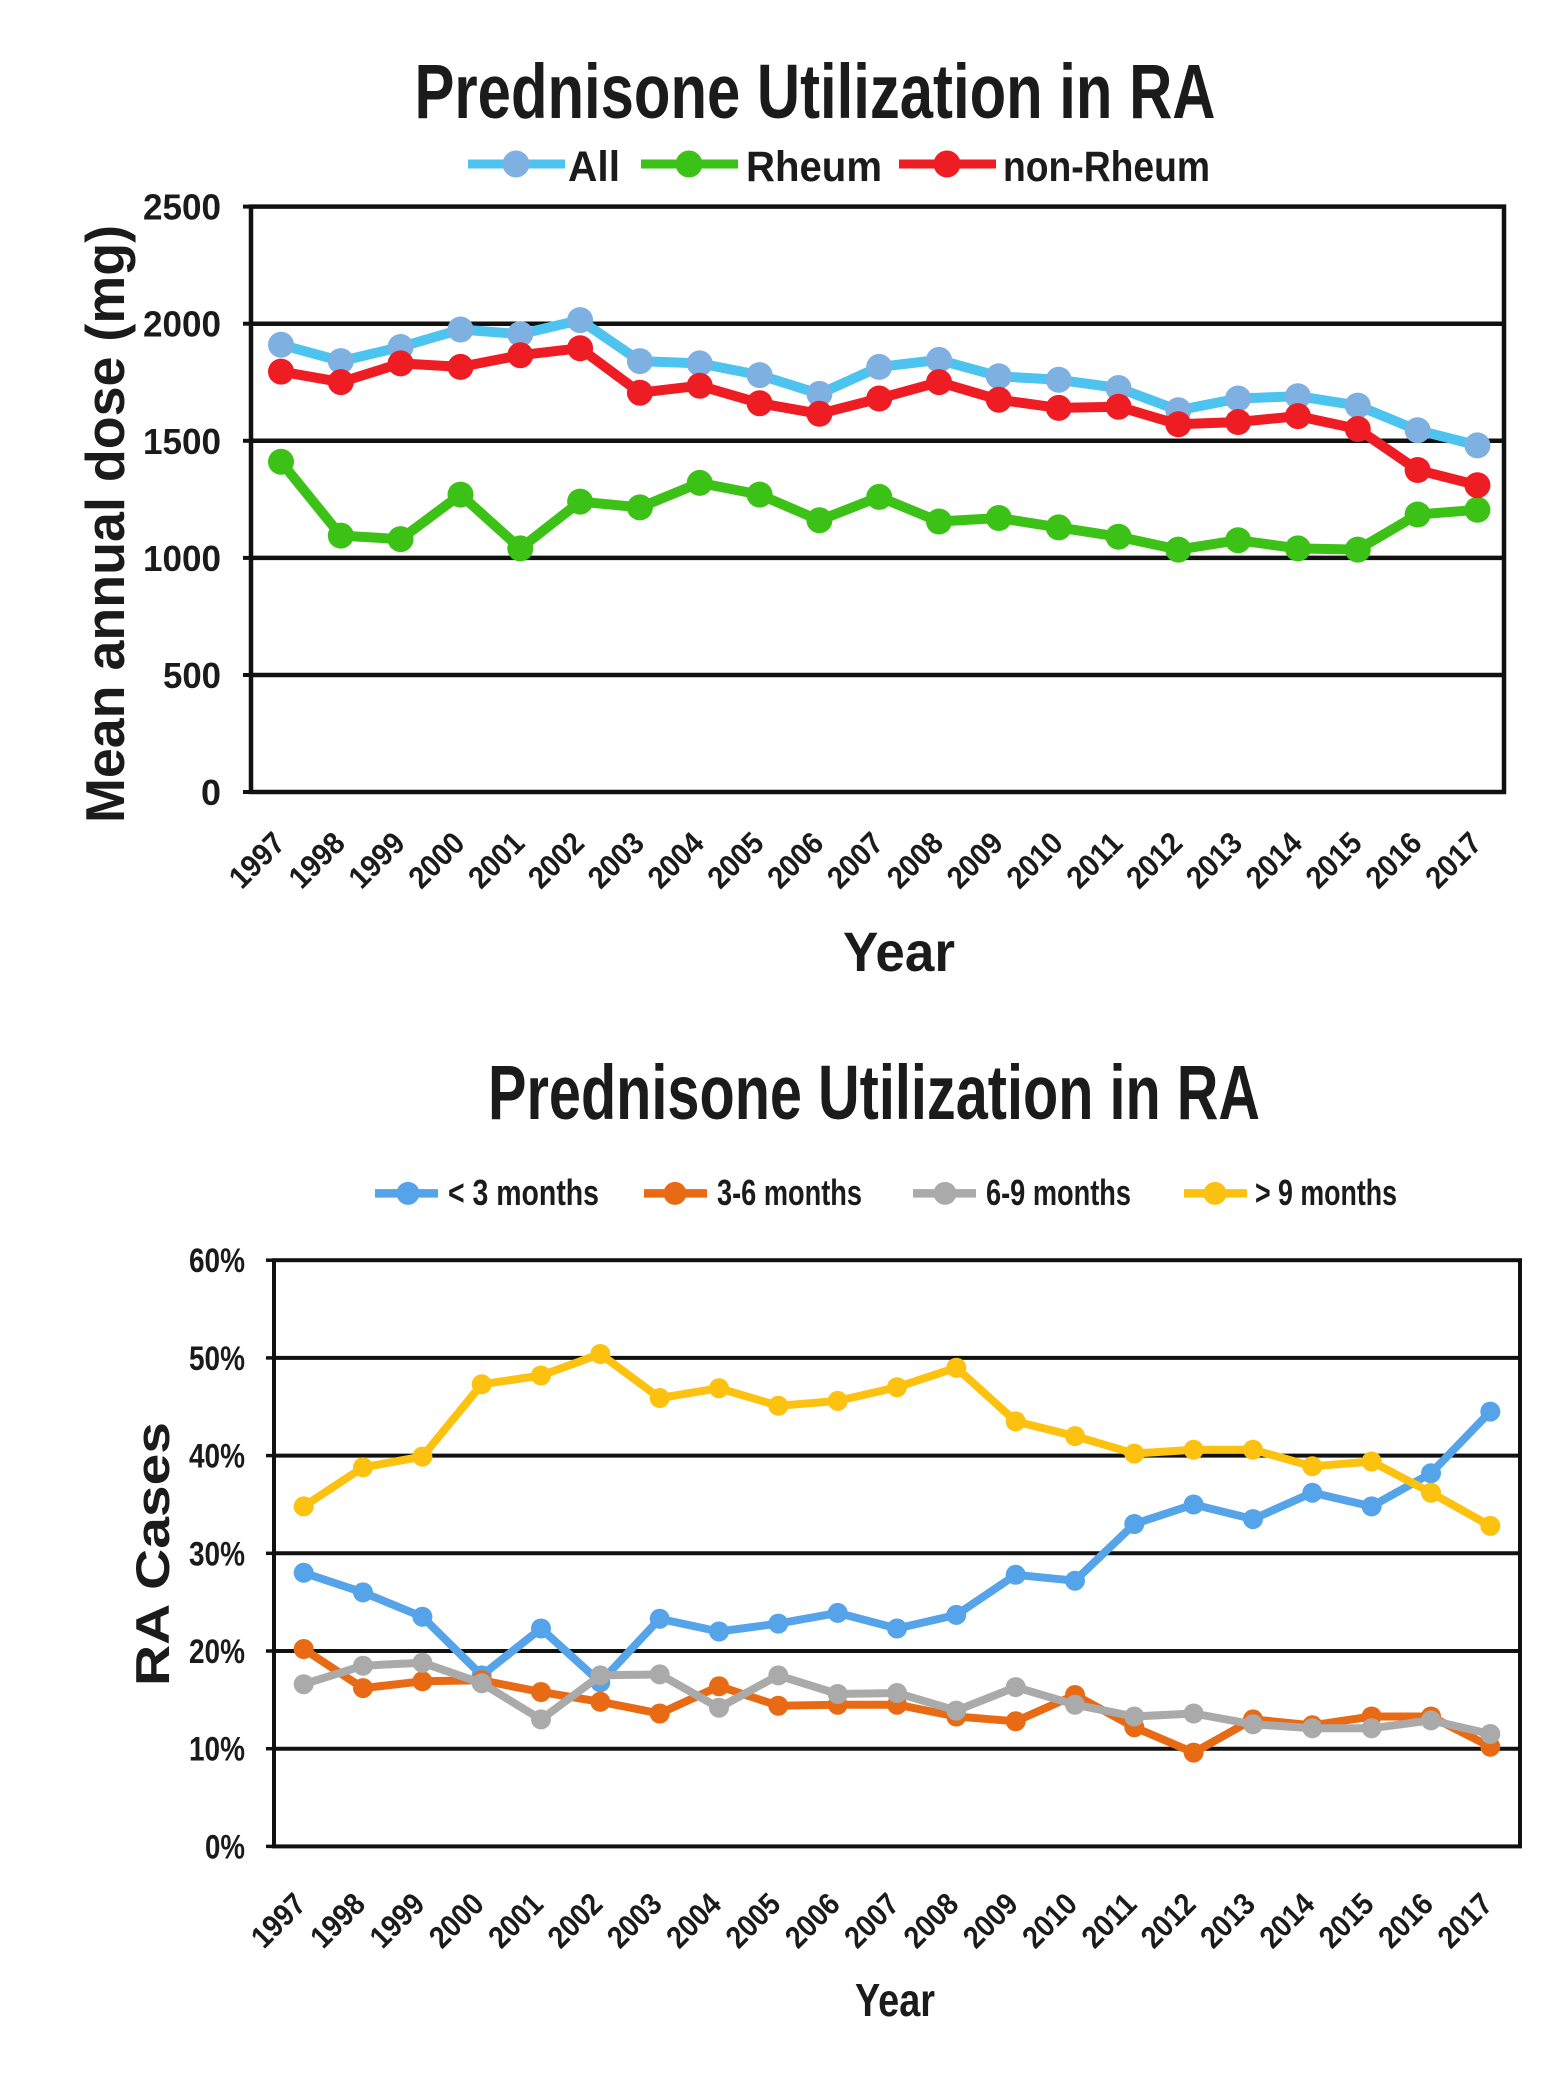 This screenshot has width=1561, height=2078. What do you see at coordinates (182, 207) in the screenshot?
I see `svg-text: 2500` at bounding box center [182, 207].